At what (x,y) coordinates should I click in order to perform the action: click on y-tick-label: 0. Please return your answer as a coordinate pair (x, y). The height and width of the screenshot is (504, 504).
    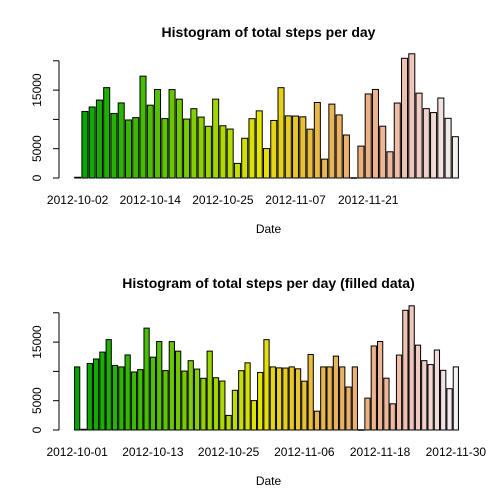
    Looking at the image, I should click on (37, 177).